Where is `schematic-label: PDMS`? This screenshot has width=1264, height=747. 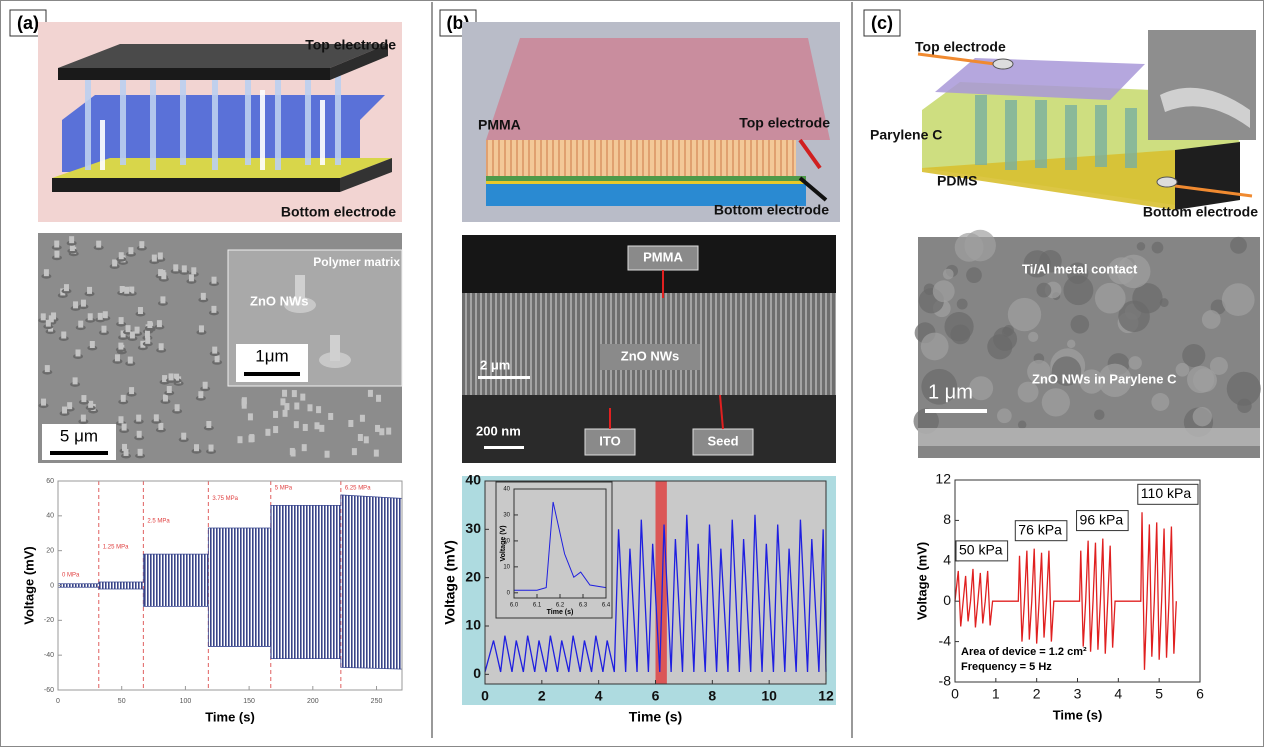 schematic-label: PDMS is located at coordinates (957, 181).